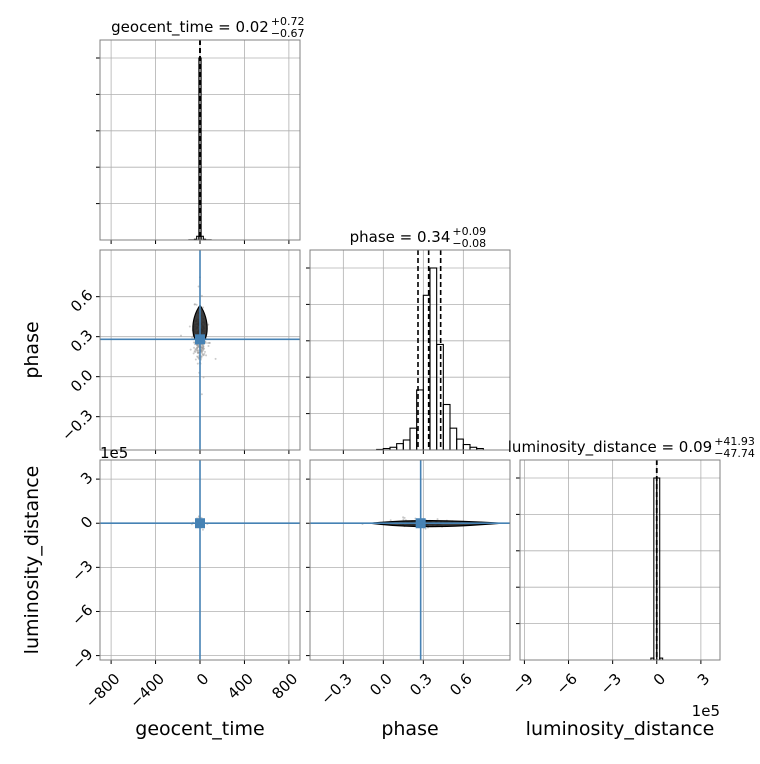 This screenshot has width=760, height=764. I want to click on x-tick-label: 800, so click(284, 686).